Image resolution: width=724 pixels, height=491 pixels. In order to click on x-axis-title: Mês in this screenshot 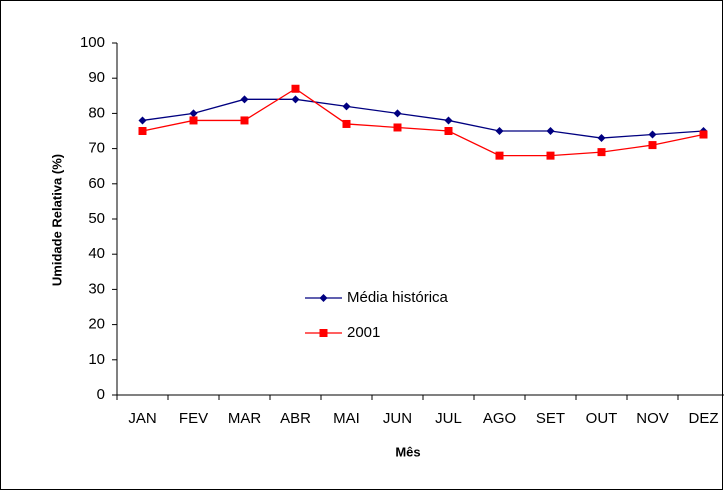, I will do `click(407, 451)`.